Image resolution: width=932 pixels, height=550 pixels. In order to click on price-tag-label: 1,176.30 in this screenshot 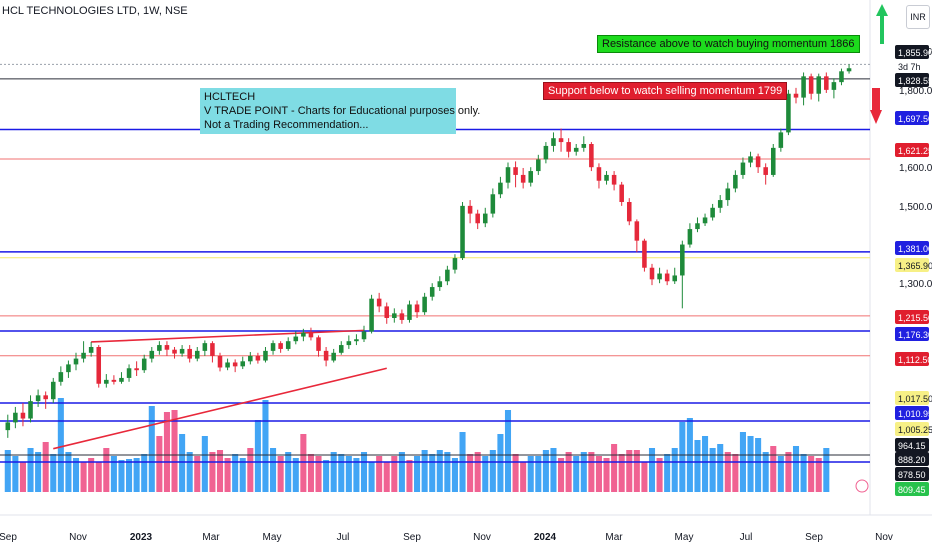, I will do `click(915, 335)`.